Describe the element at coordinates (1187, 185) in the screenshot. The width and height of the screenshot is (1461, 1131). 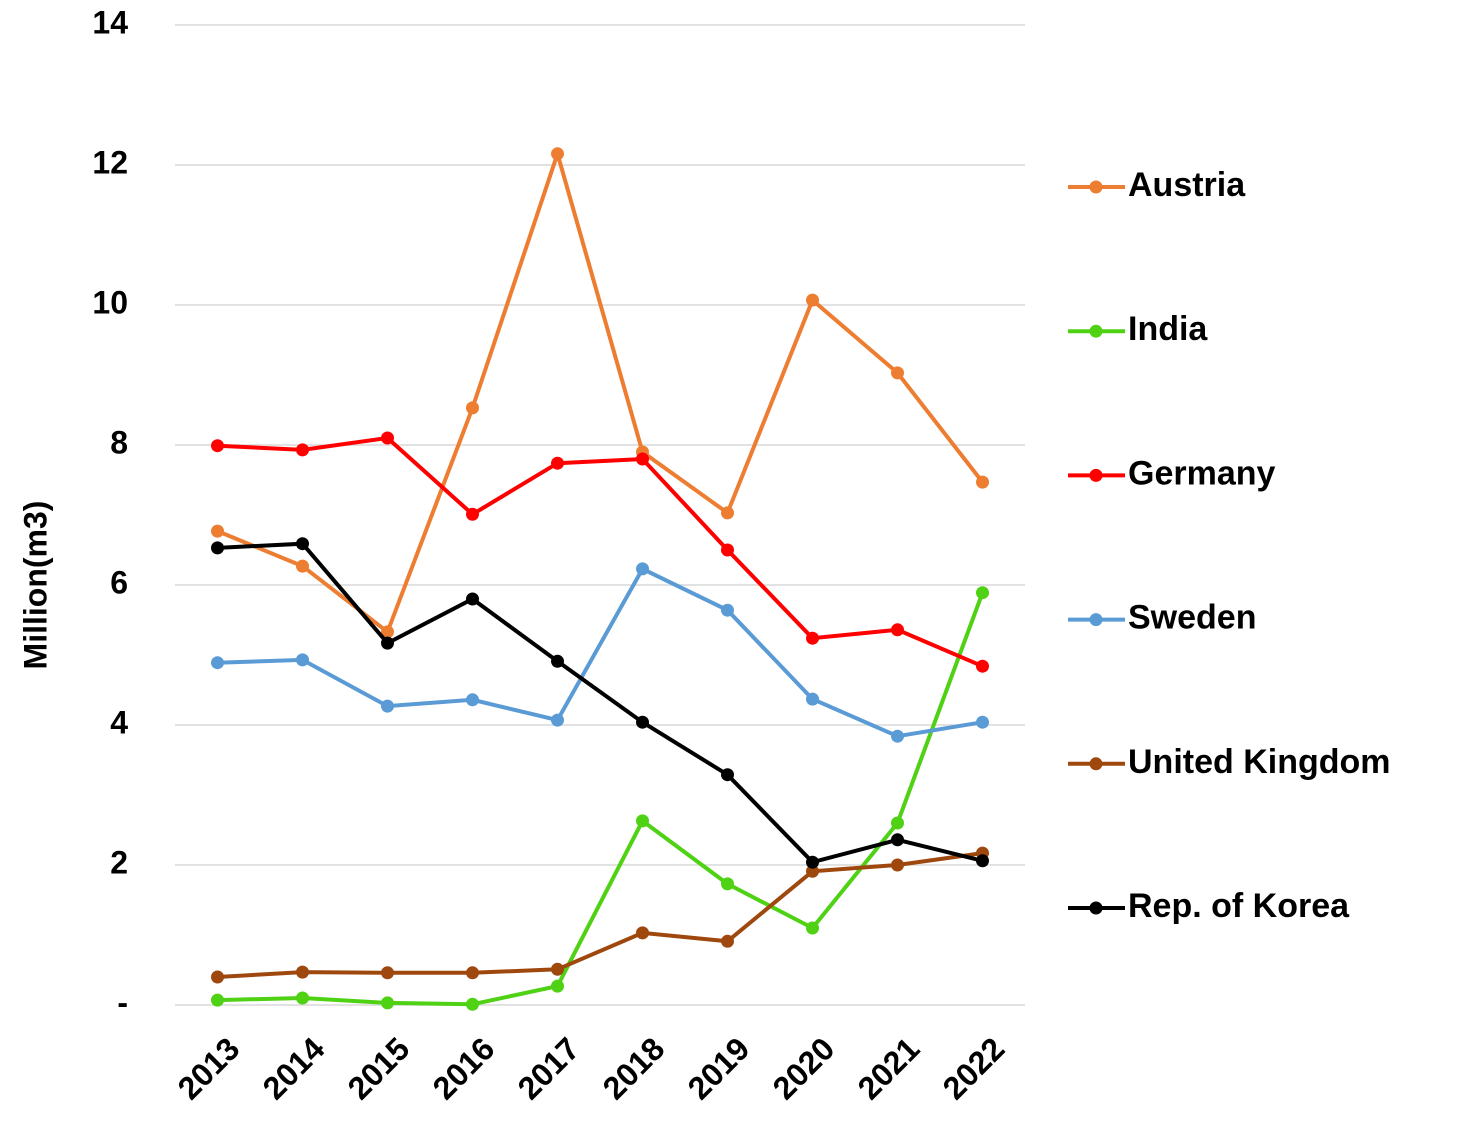
I see `legend-label: Austria` at that location.